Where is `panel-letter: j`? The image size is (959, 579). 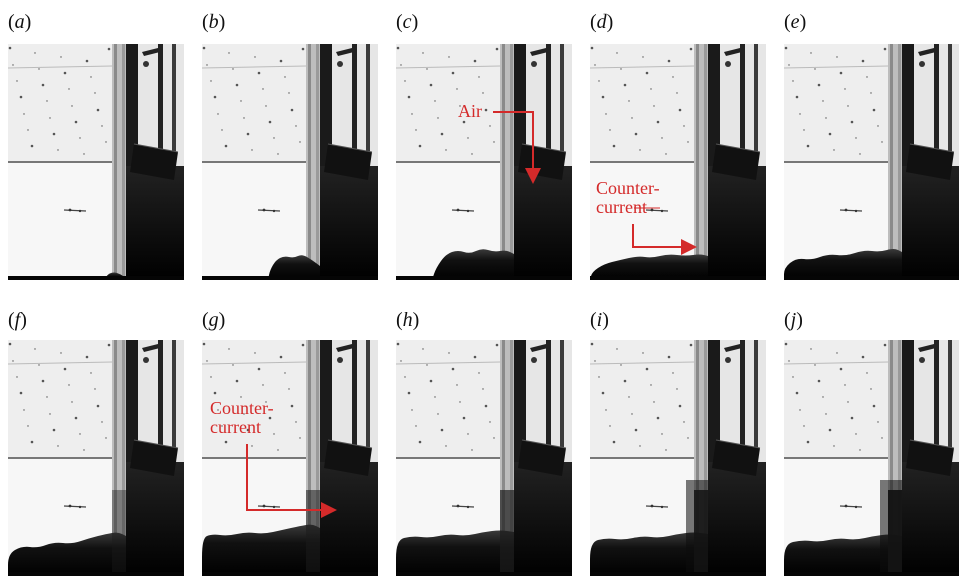
panel-letter: j is located at coordinates (793, 320).